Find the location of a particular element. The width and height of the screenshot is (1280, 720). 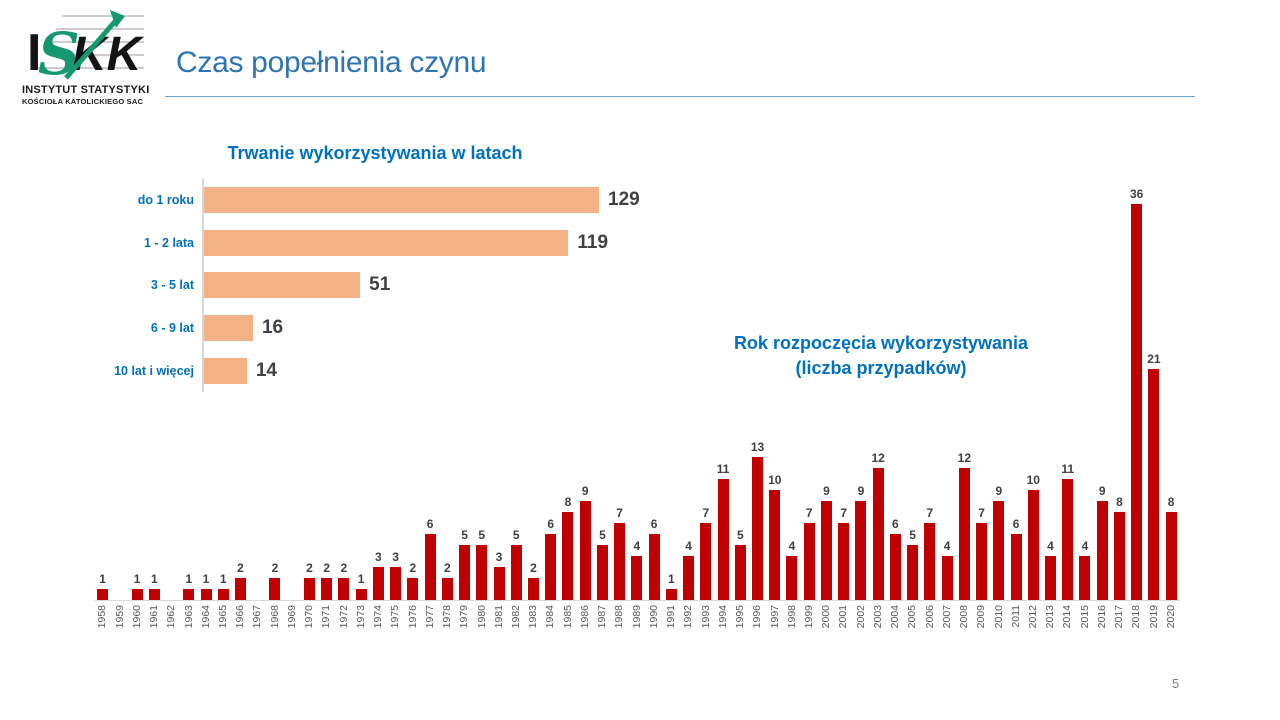

logo-letter-i: I is located at coordinates (34, 53).